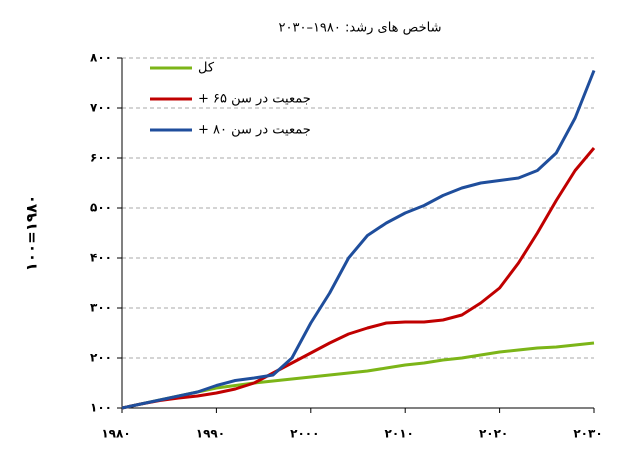 Image resolution: width=640 pixels, height=474 pixels. What do you see at coordinates (101, 308) in the screenshot?
I see `y-tick-label: ۳۰۰` at bounding box center [101, 308].